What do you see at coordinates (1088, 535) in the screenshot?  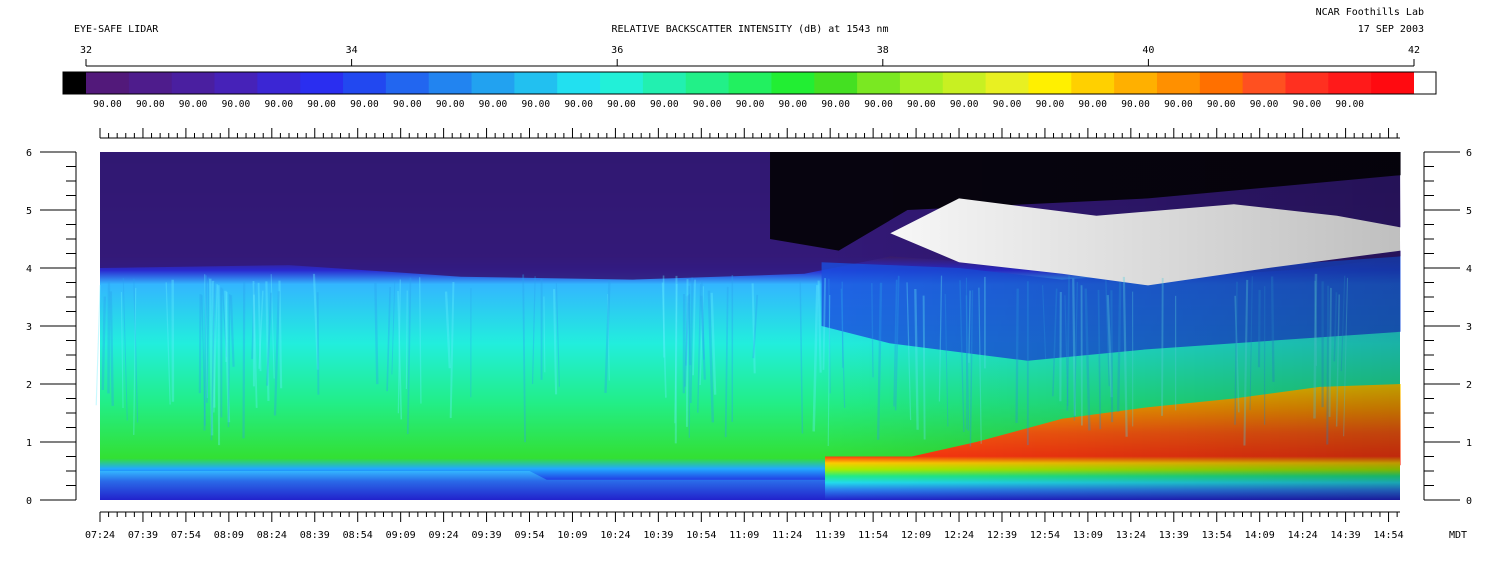 I see `x-tick-label: 13:09` at bounding box center [1088, 535].